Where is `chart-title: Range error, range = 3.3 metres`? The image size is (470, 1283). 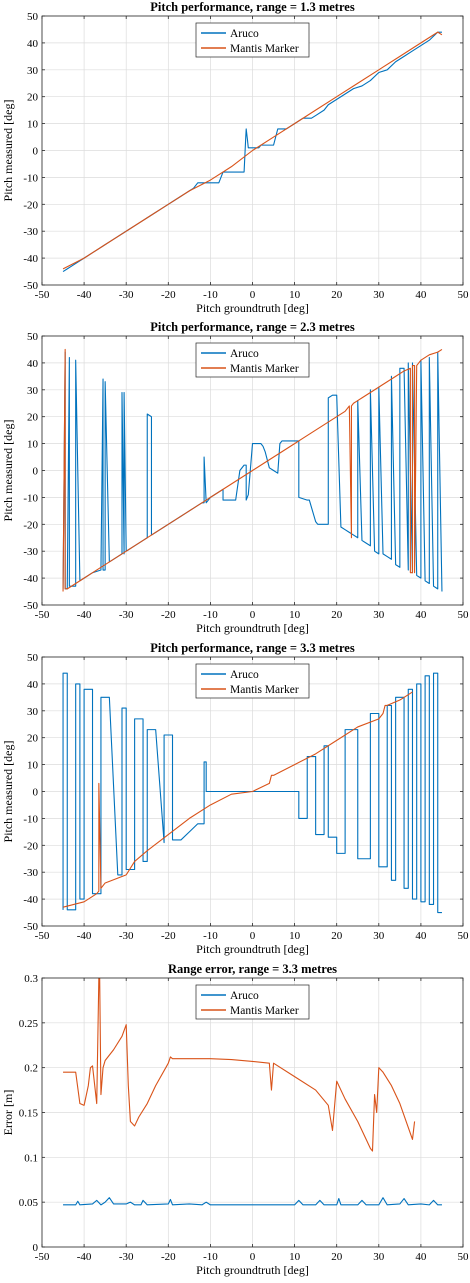 chart-title: Range error, range = 3.3 metres is located at coordinates (252, 969).